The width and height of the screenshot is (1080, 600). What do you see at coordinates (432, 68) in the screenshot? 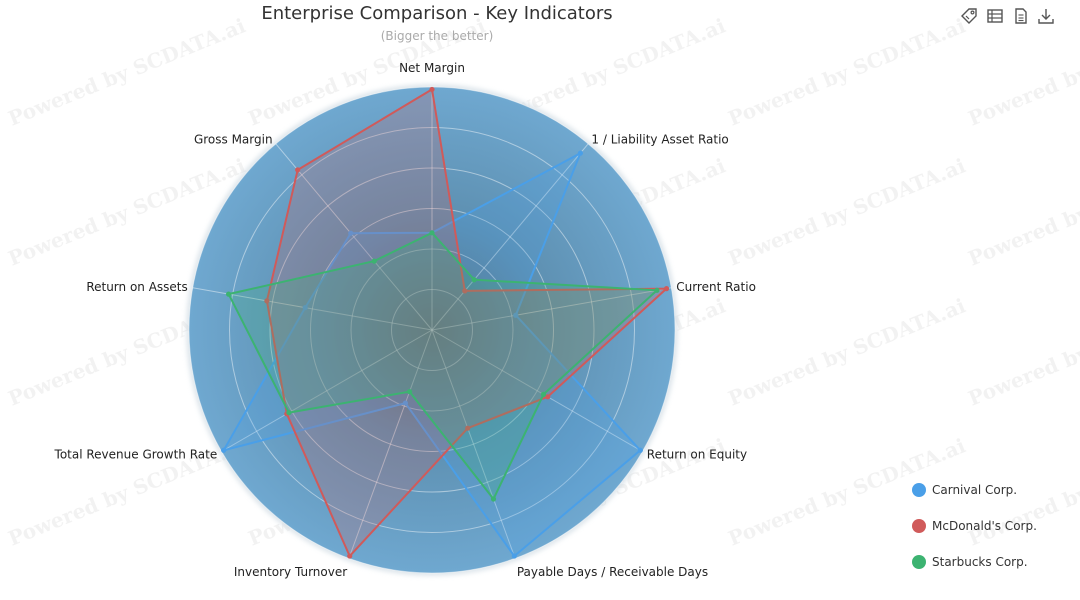
I see `indicator-label: Net Margin` at bounding box center [432, 68].